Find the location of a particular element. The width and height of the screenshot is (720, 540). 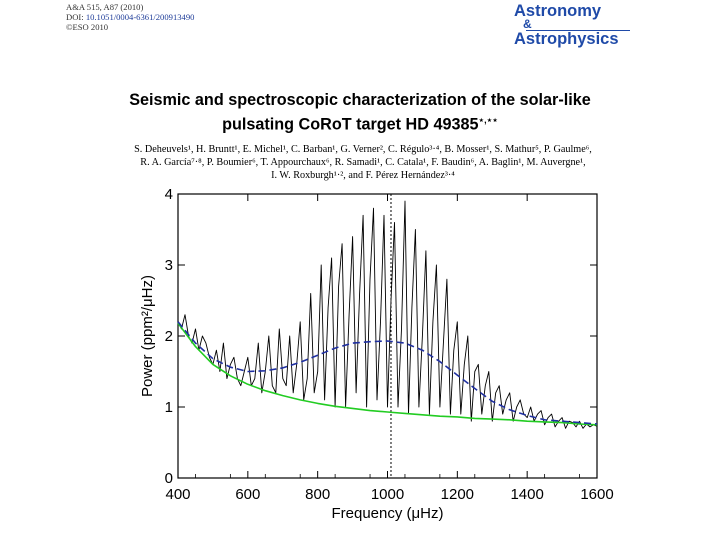

journal-name-line1: Astronomy is located at coordinates (558, 11).